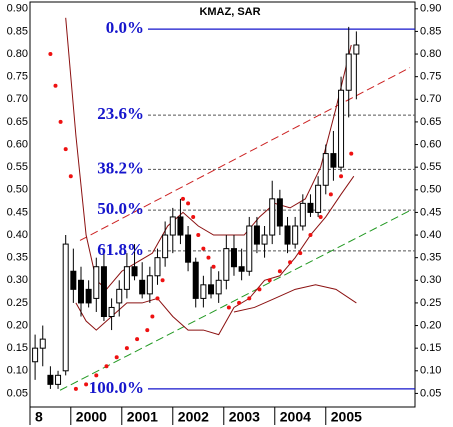  I want to click on y-tick-label-right: 0.45, so click(430, 212).